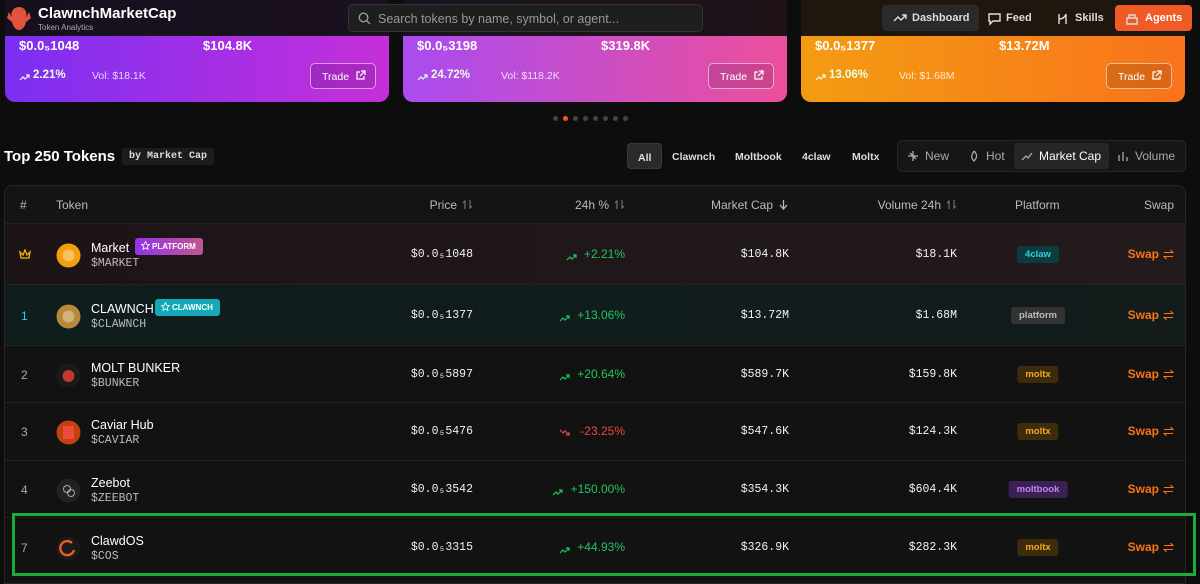 The height and width of the screenshot is (584, 1200). I want to click on token-symbol: $BUNKER, so click(115, 383).